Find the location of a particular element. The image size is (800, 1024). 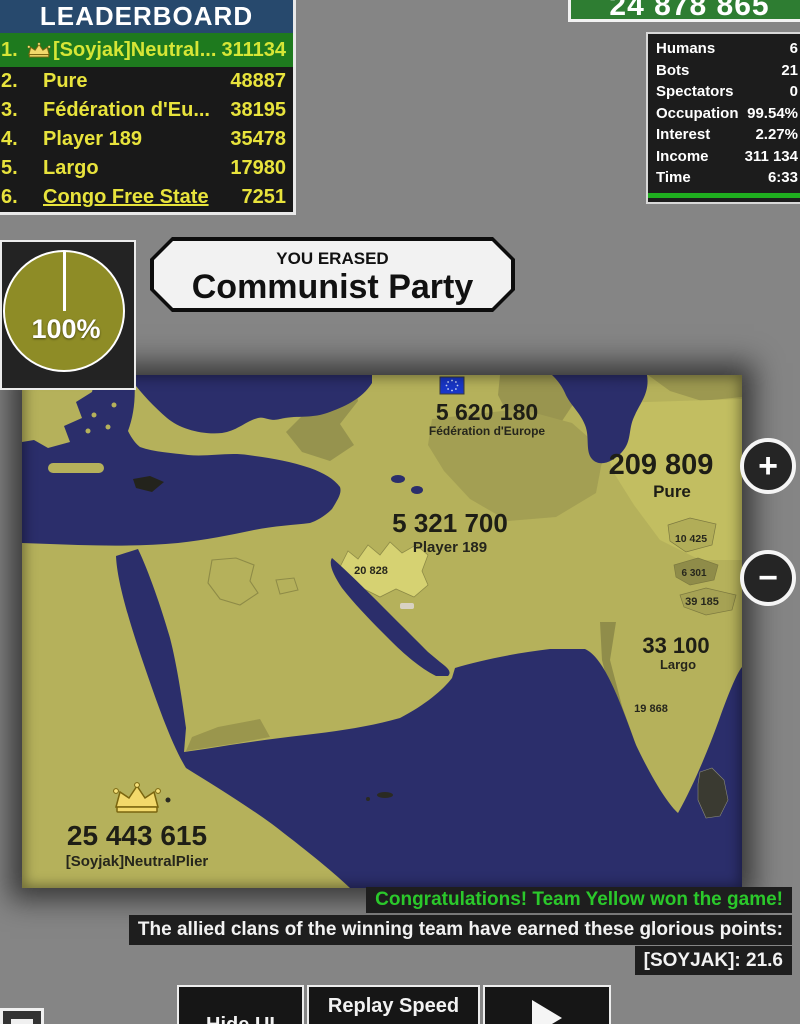

stat-label: Humans is located at coordinates (686, 48).